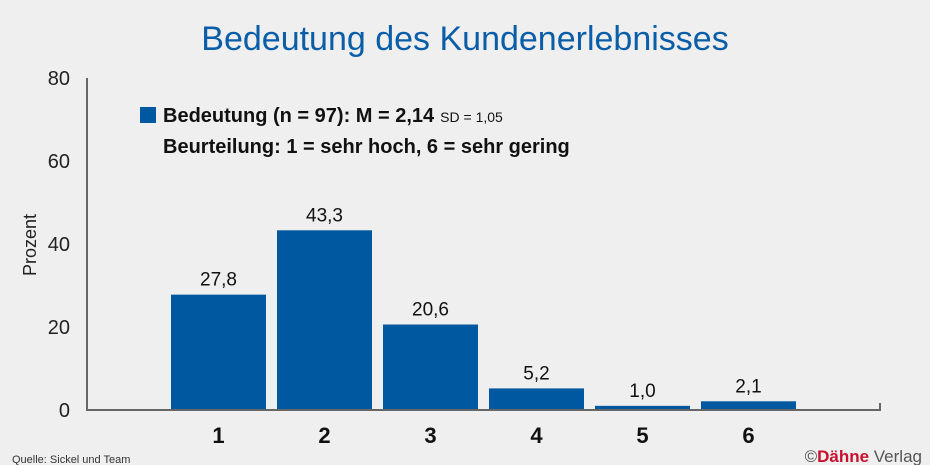 This screenshot has height=465, width=930. I want to click on x-tick-label: 1, so click(218, 435).